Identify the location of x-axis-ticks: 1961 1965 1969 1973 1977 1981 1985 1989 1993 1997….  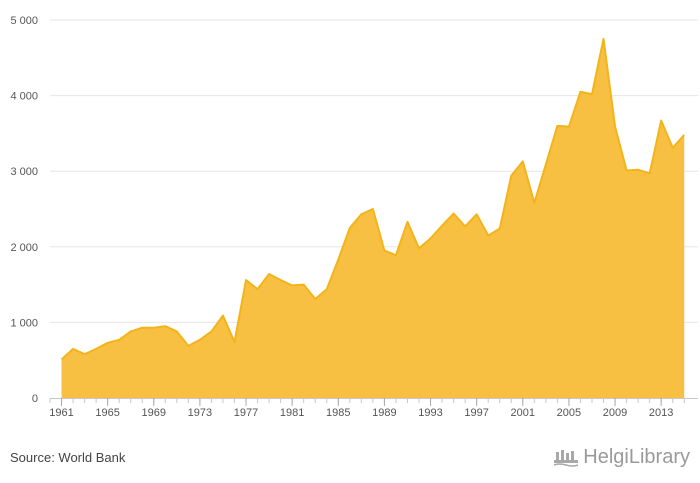
(361, 408).